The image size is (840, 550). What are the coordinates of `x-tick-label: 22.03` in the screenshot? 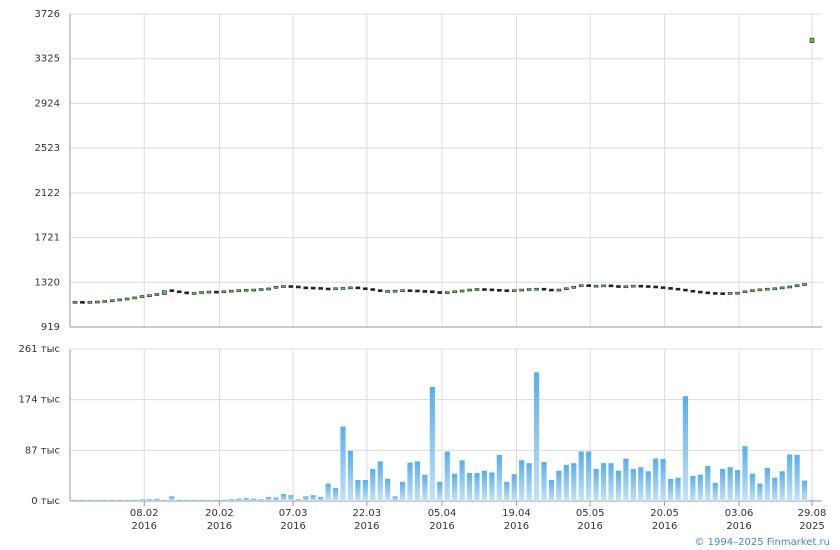 It's located at (367, 513).